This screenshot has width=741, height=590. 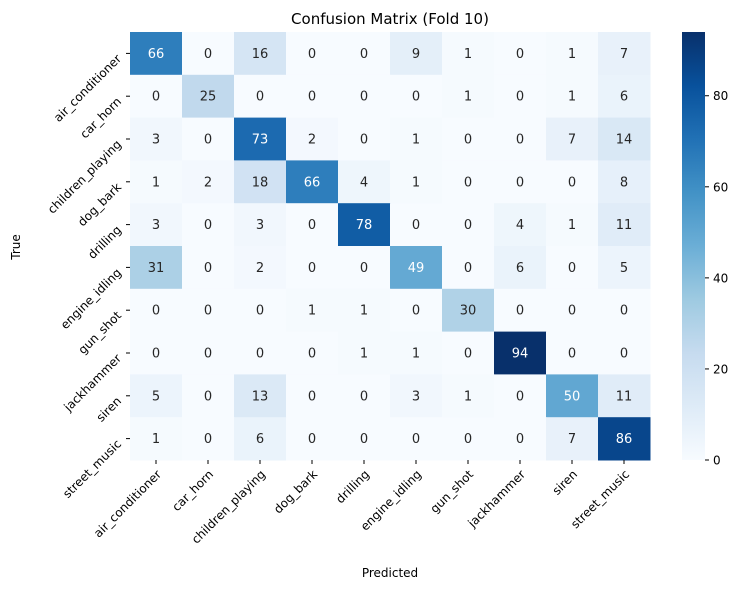 I want to click on x-tick-label: siren, so click(x=565, y=482).